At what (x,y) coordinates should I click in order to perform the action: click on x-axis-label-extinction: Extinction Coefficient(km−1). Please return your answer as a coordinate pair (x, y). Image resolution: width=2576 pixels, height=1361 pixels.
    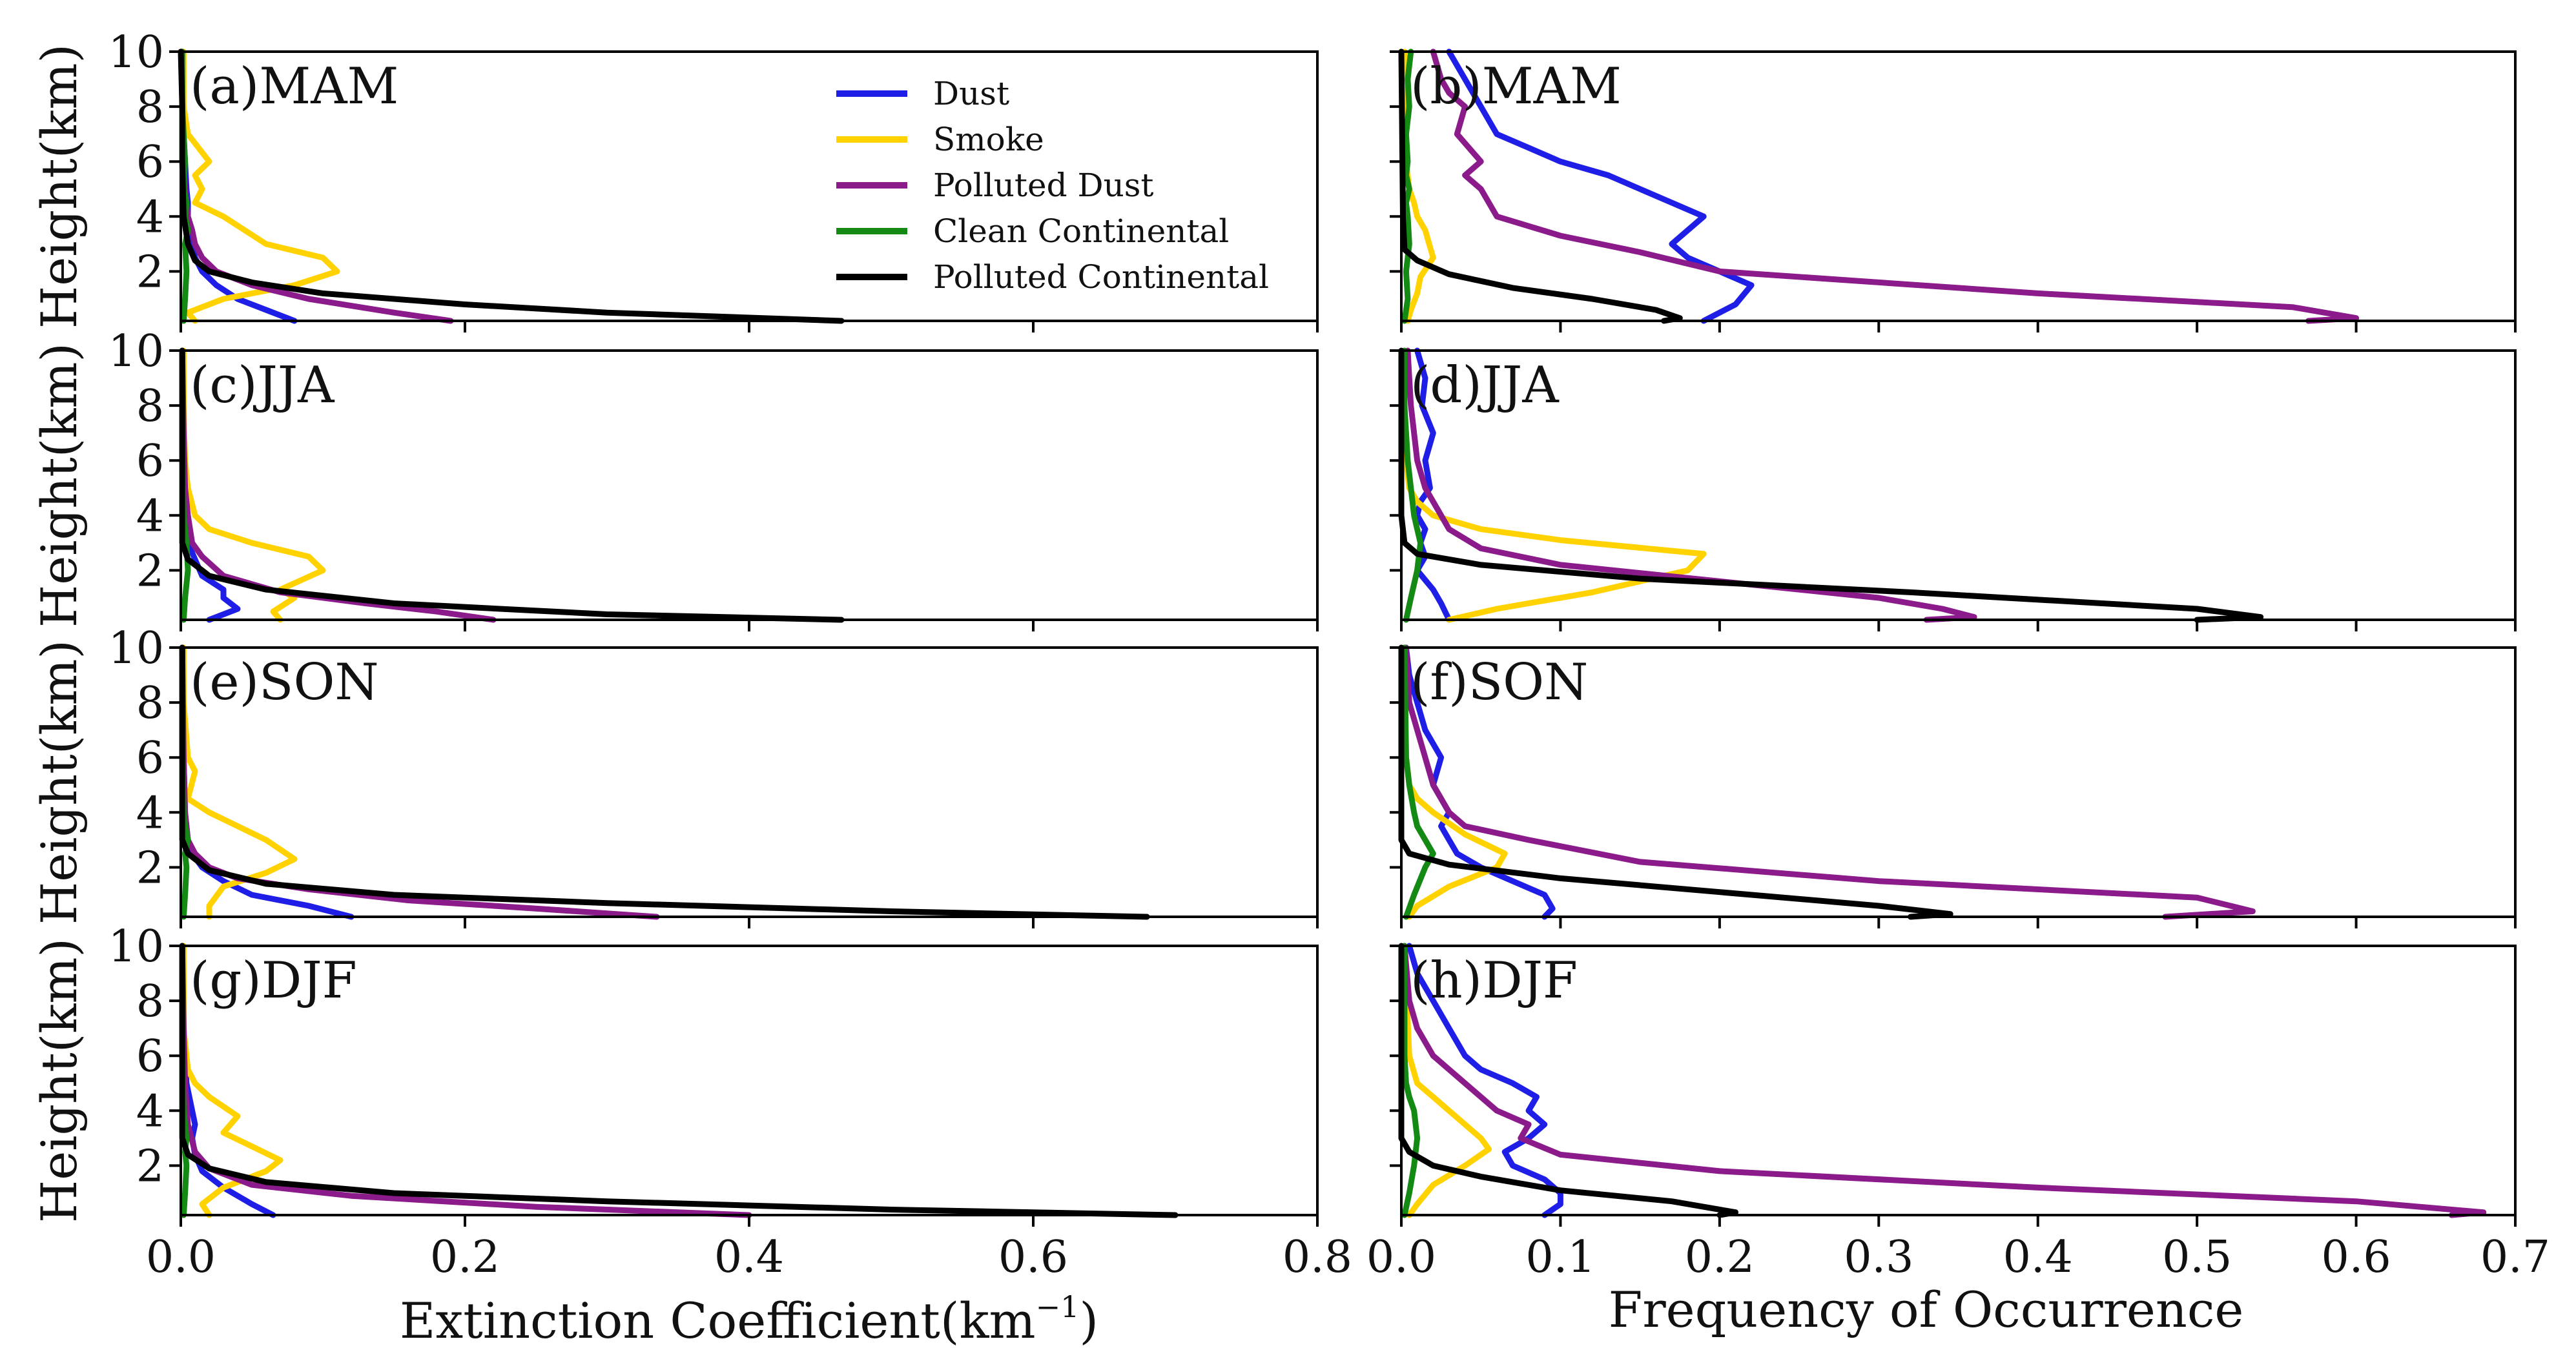
    Looking at the image, I should click on (749, 1319).